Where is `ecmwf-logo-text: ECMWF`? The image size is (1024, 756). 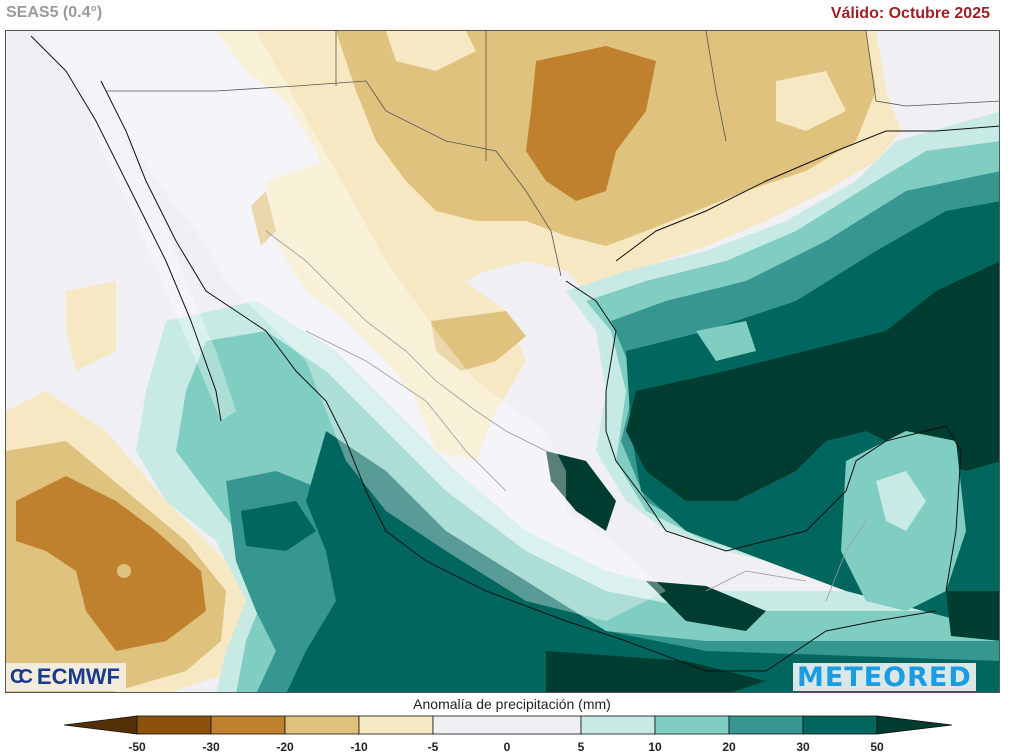
ecmwf-logo-text: ECMWF is located at coordinates (78, 676).